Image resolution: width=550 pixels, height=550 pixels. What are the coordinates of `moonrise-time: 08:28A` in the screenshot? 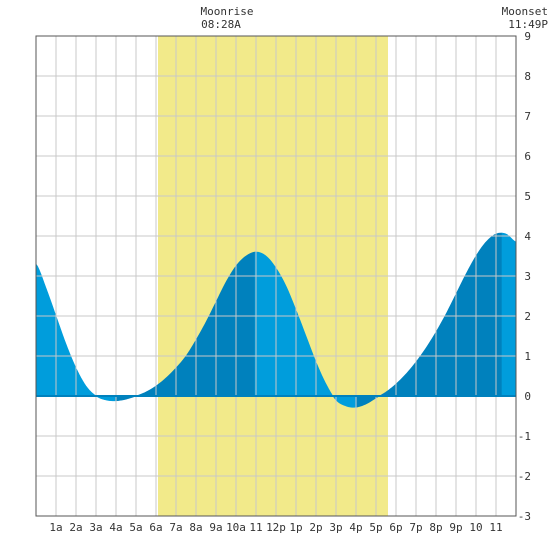 It's located at (221, 24).